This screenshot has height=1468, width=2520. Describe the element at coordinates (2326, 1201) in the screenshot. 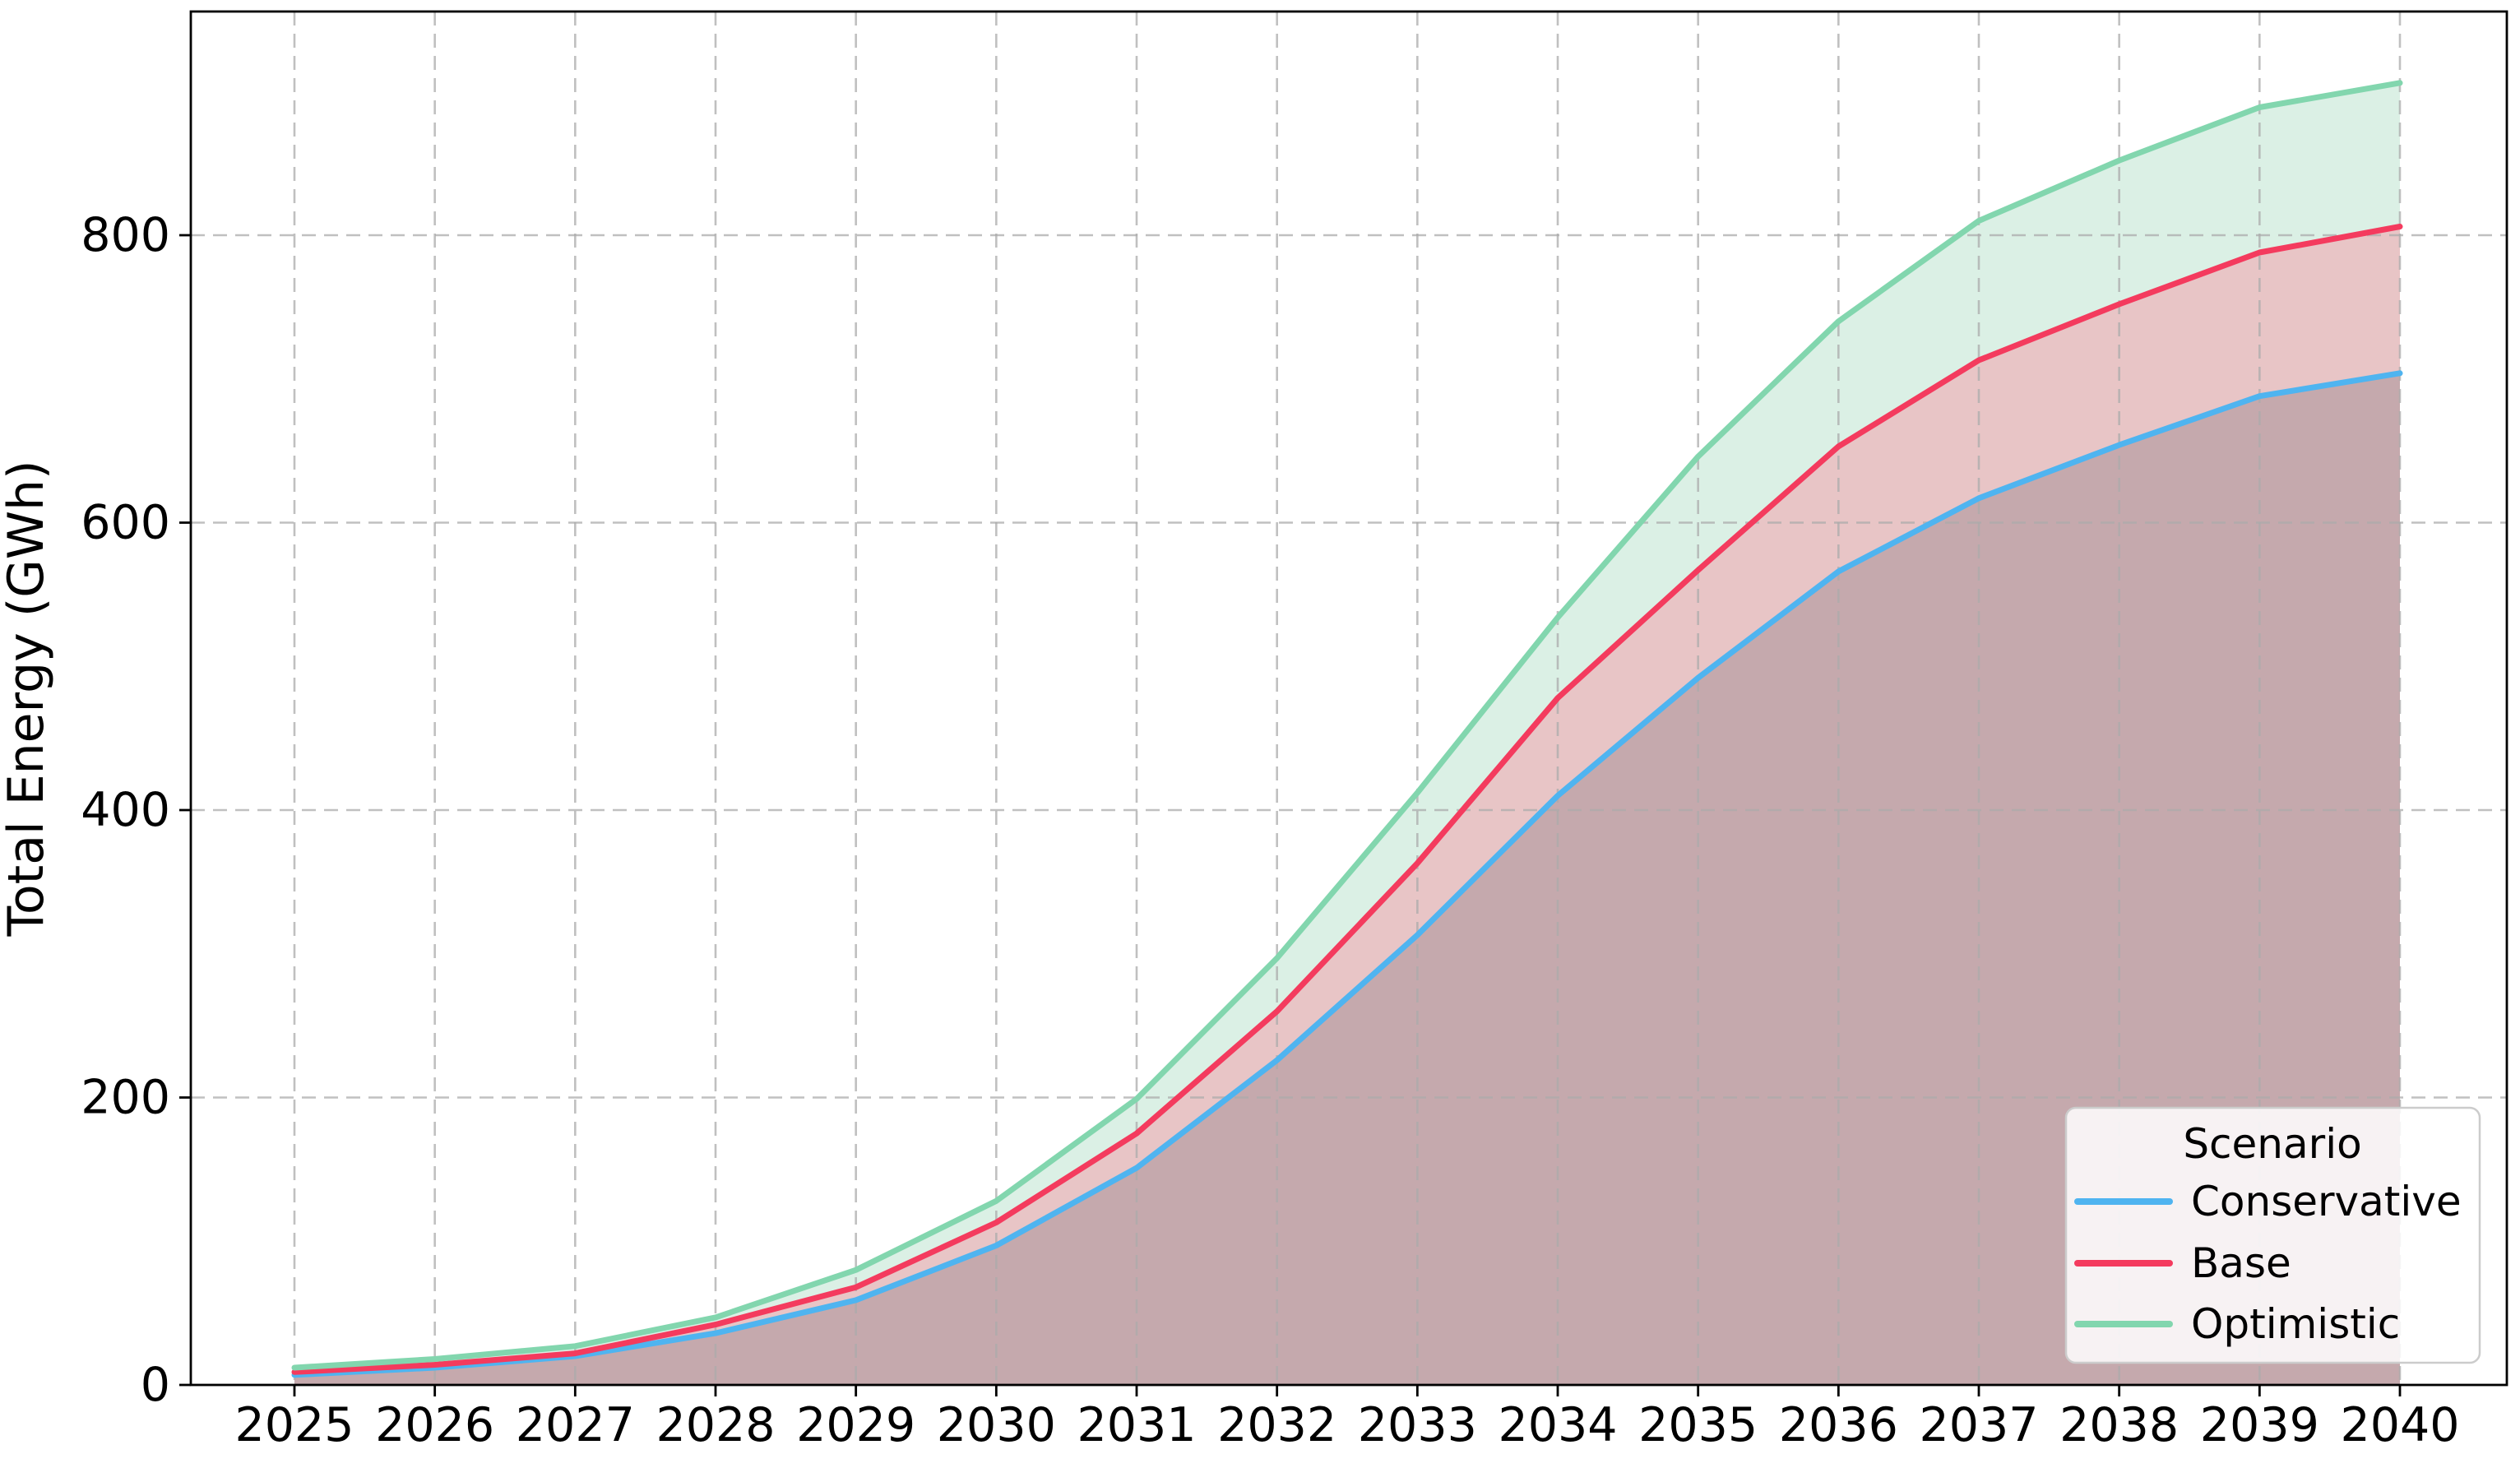

I see `legend-label-conservative: Conservative` at that location.